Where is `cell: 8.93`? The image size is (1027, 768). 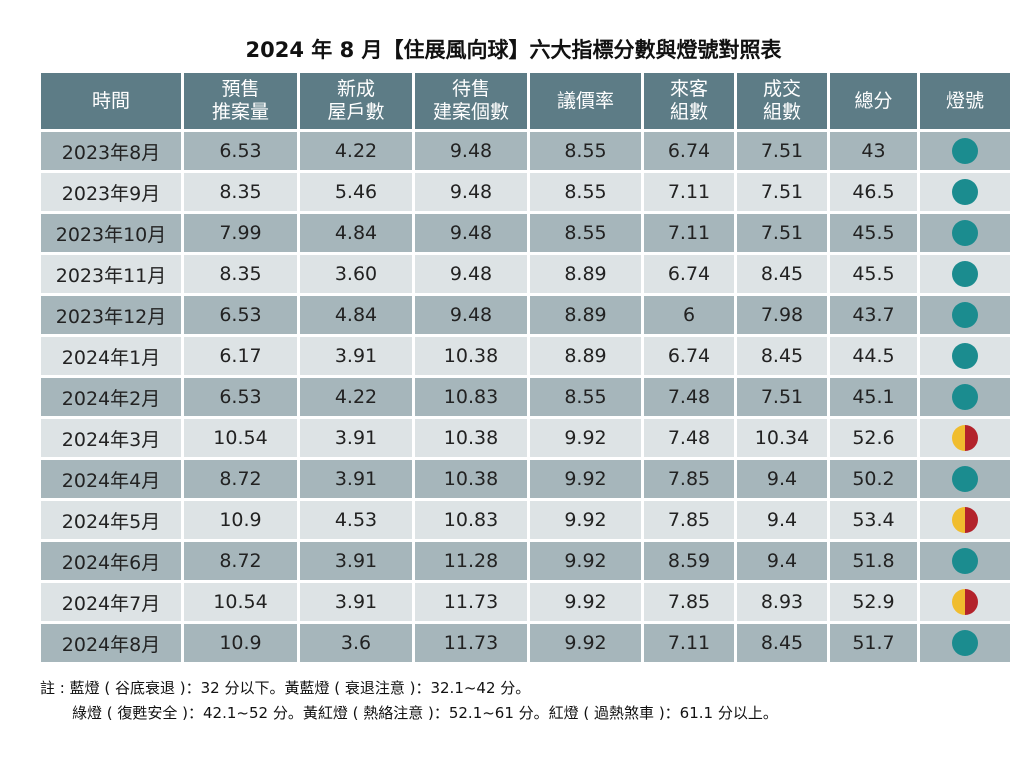 cell: 8.93 is located at coordinates (782, 602).